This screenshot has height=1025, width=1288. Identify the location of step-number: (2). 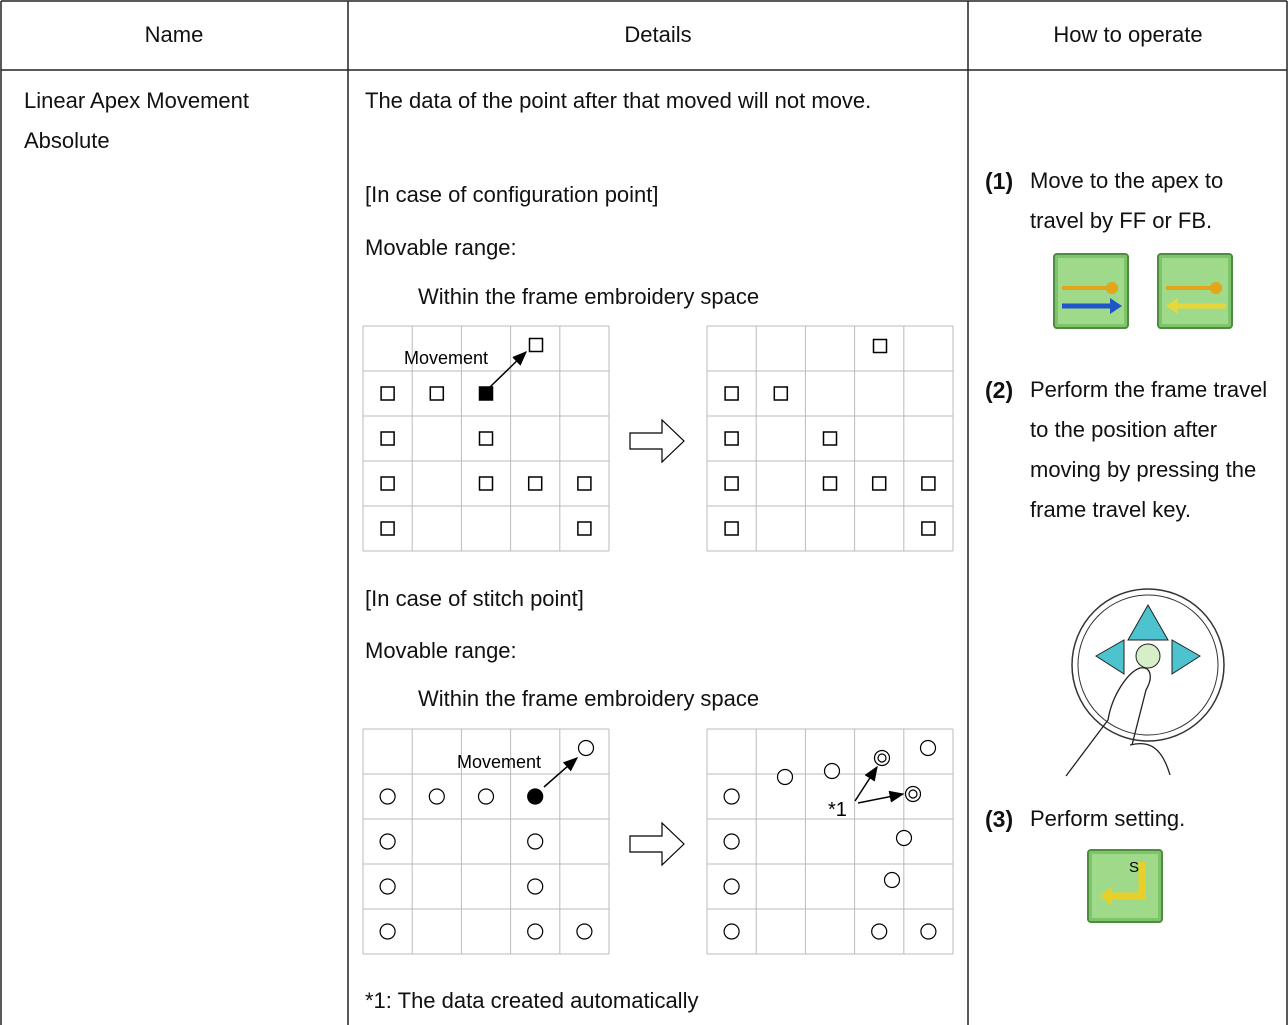
(999, 390).